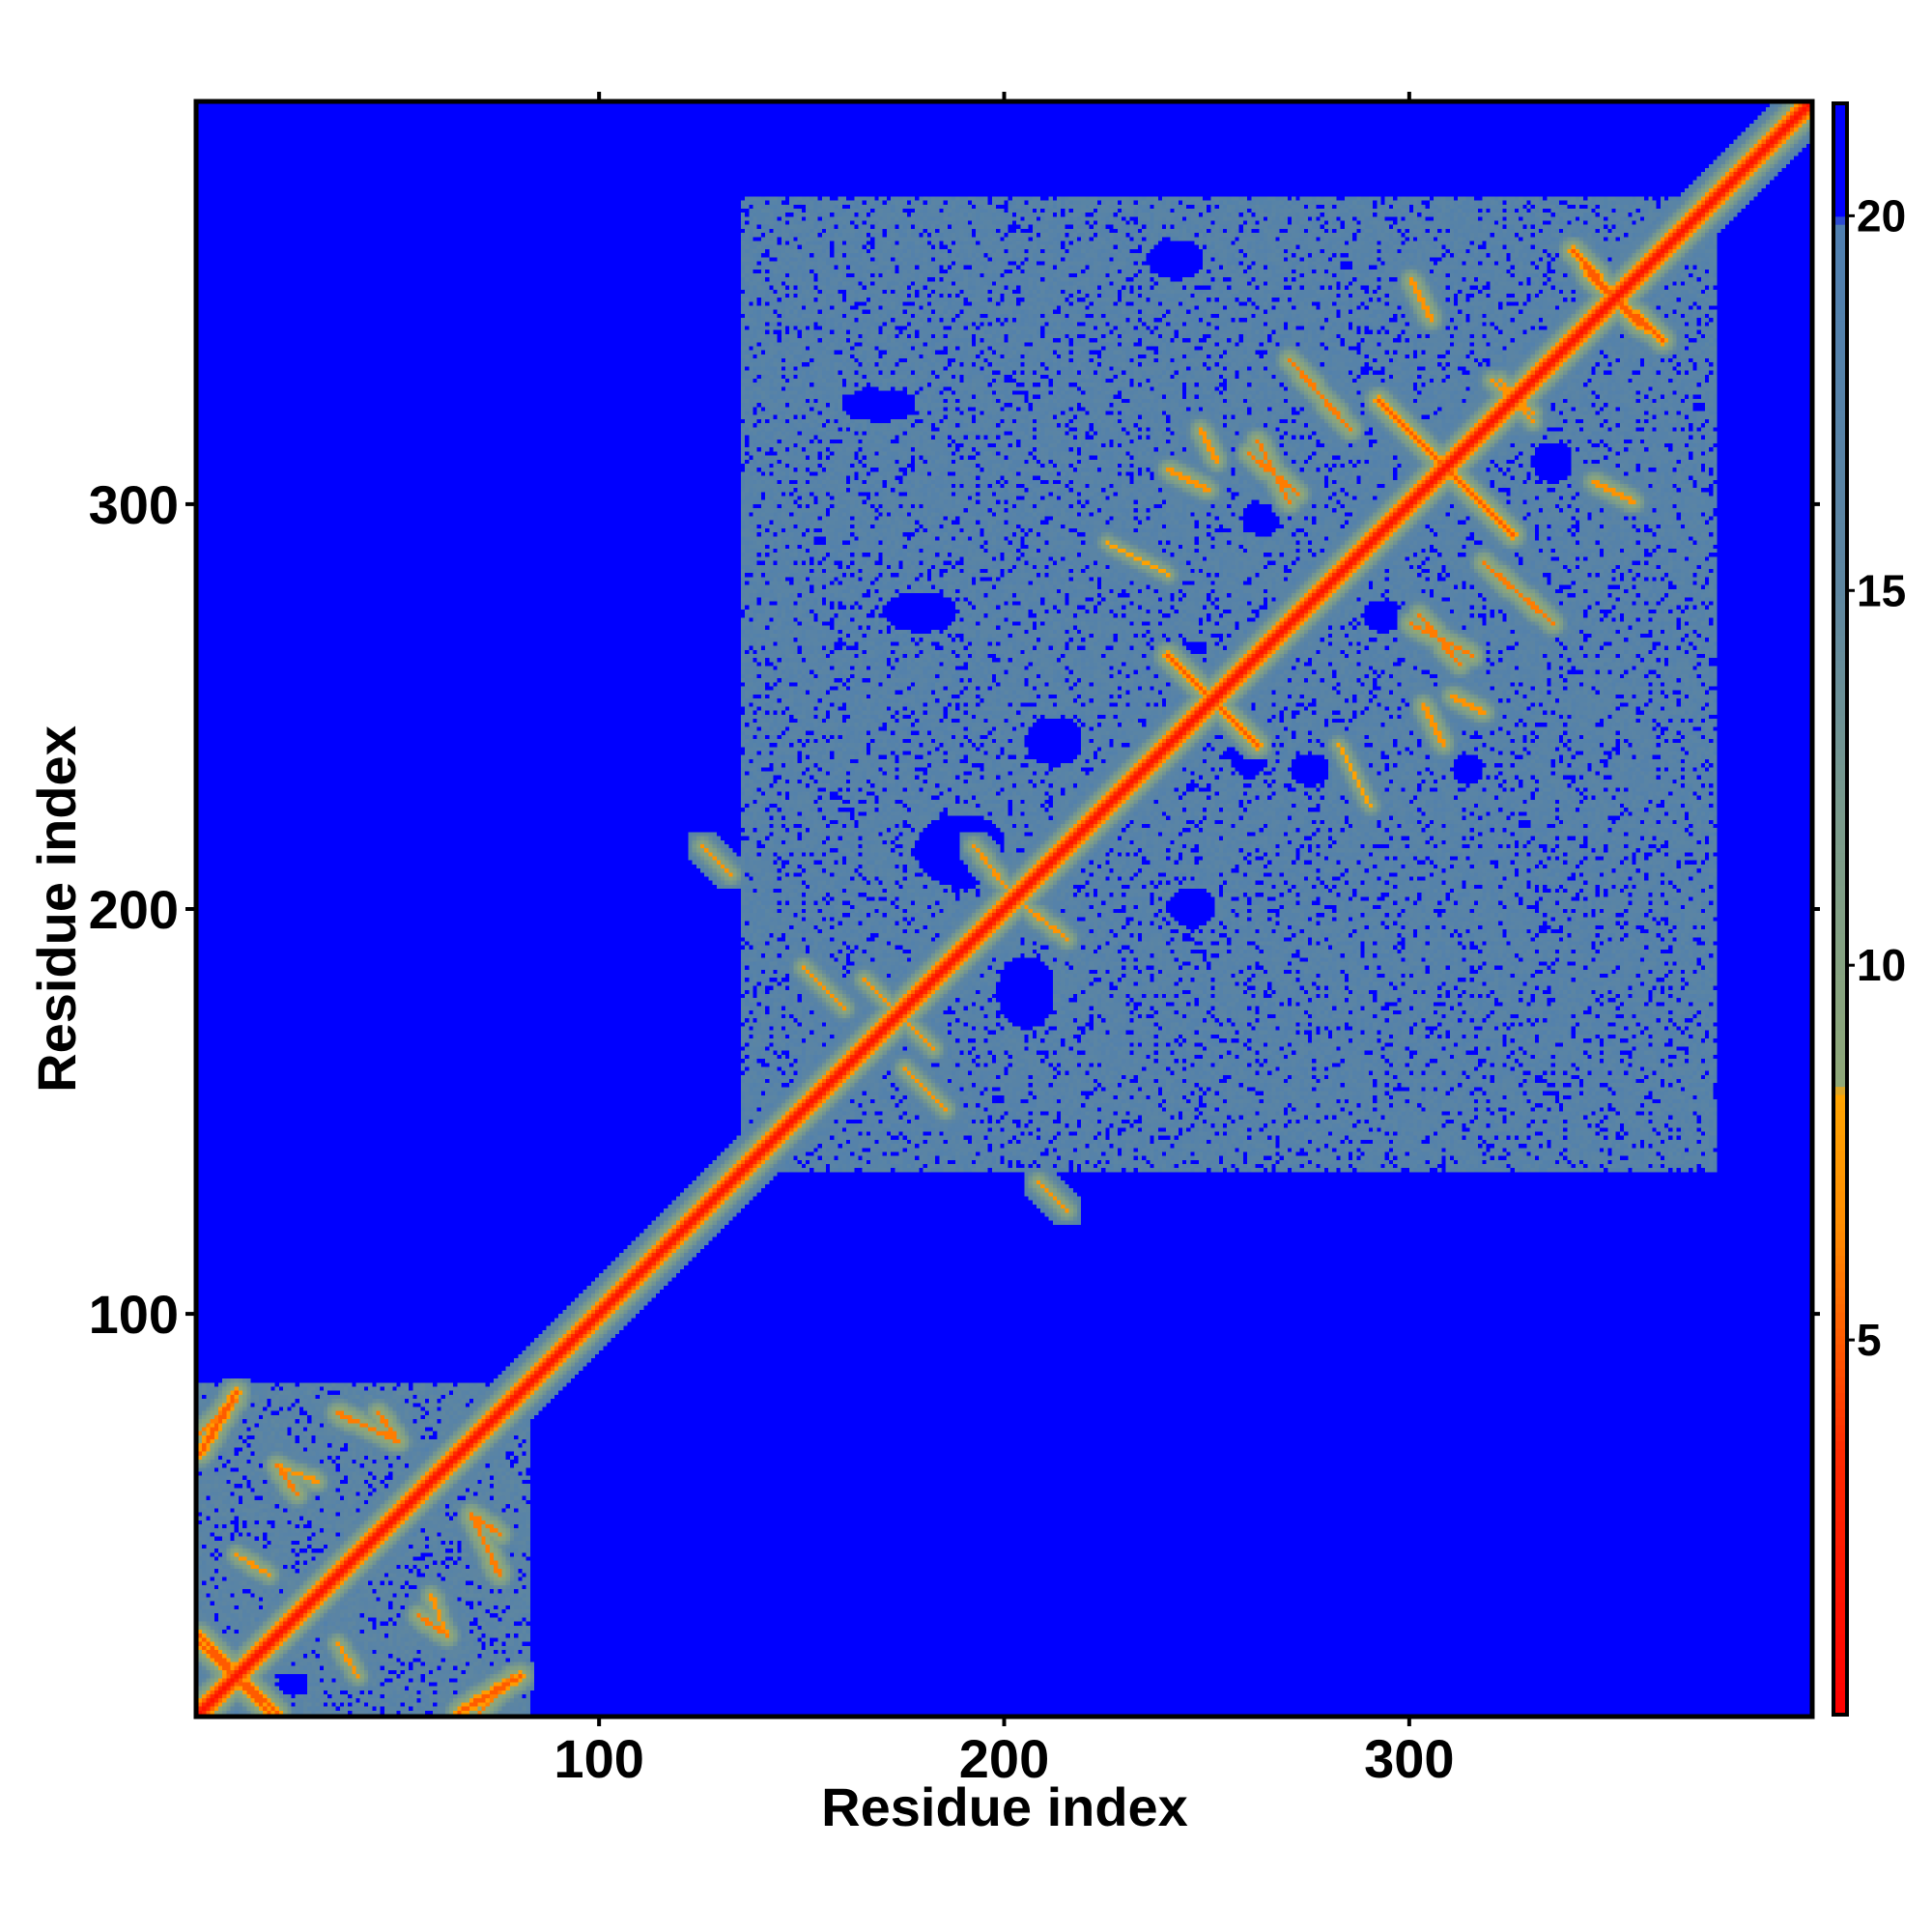 The height and width of the screenshot is (1932, 1932). Describe the element at coordinates (1869, 909) in the screenshot. I see `colorbar: 5 10 15 20` at that location.